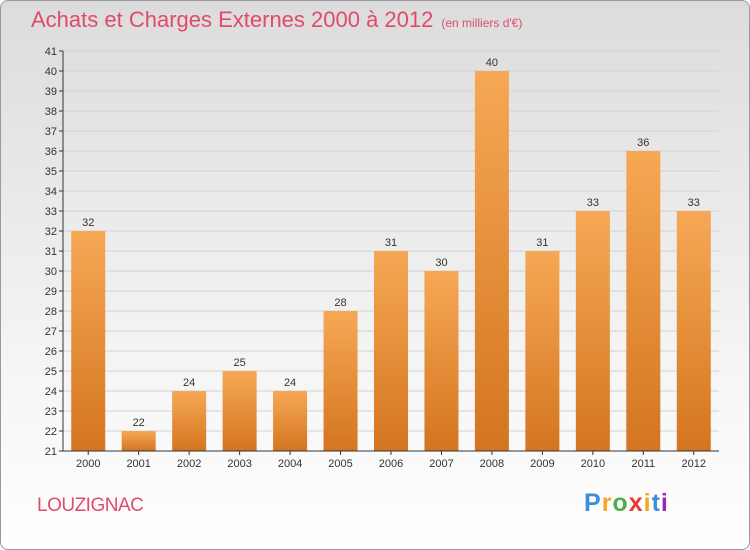  Describe the element at coordinates (643, 464) in the screenshot. I see `x-tick-label: 2011` at that location.